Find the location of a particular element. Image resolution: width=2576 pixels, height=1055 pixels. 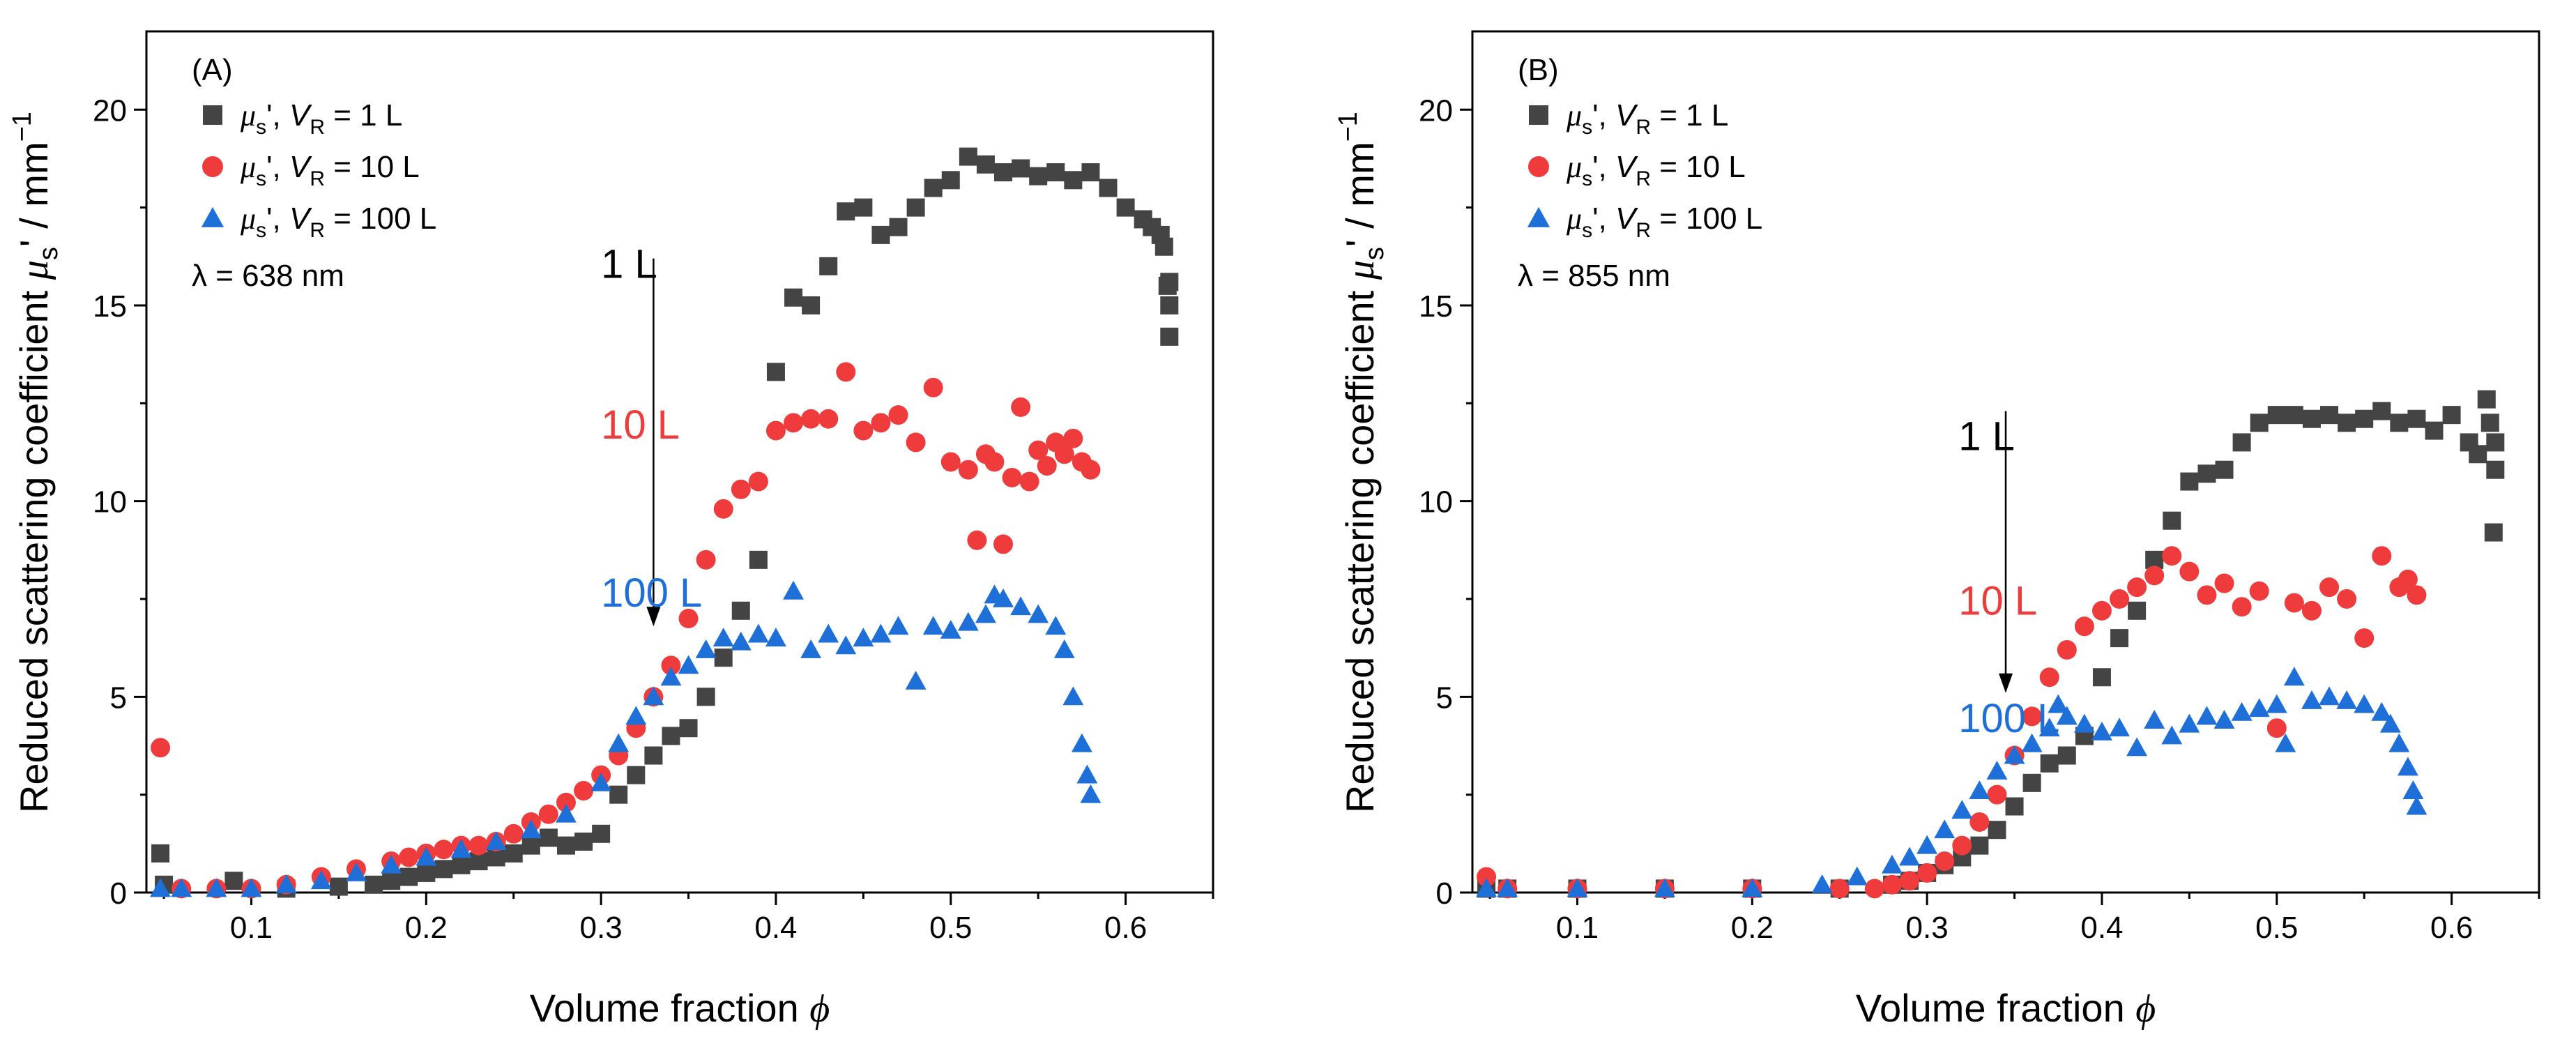

y-tick-label: 20 is located at coordinates (110, 111).